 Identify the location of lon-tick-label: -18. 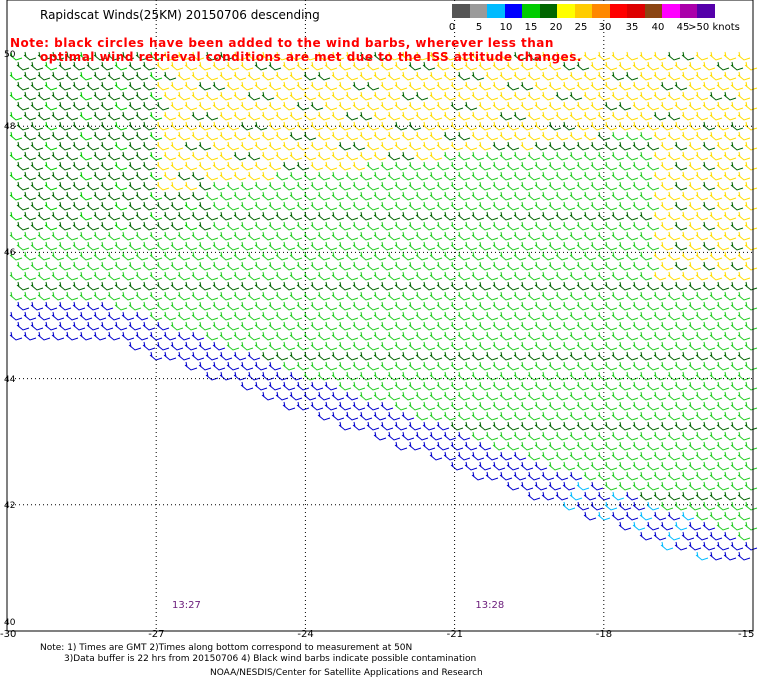
(604, 634).